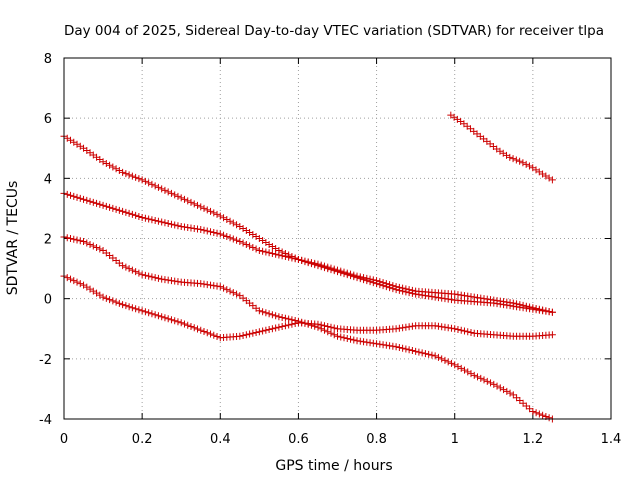 The image size is (640, 480). What do you see at coordinates (45, 420) in the screenshot?
I see `y-tick-label: -4` at bounding box center [45, 420].